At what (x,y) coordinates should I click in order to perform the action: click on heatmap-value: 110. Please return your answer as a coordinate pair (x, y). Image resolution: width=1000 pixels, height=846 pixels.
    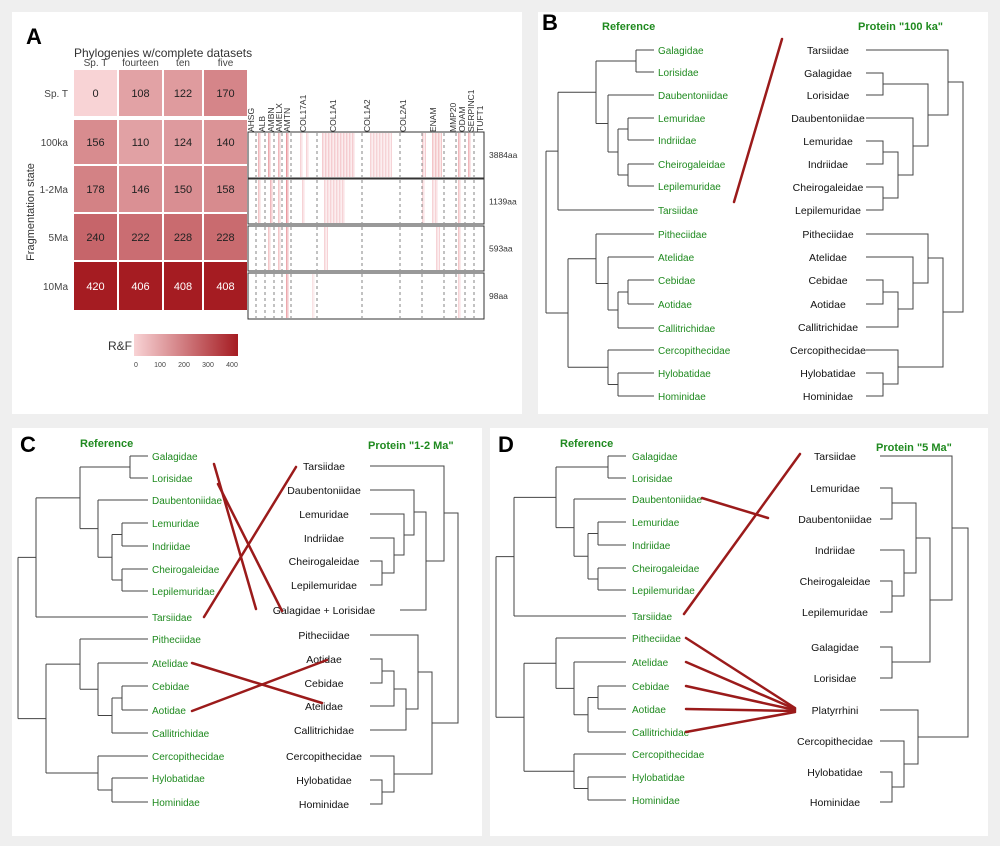
    Looking at the image, I should click on (141, 143).